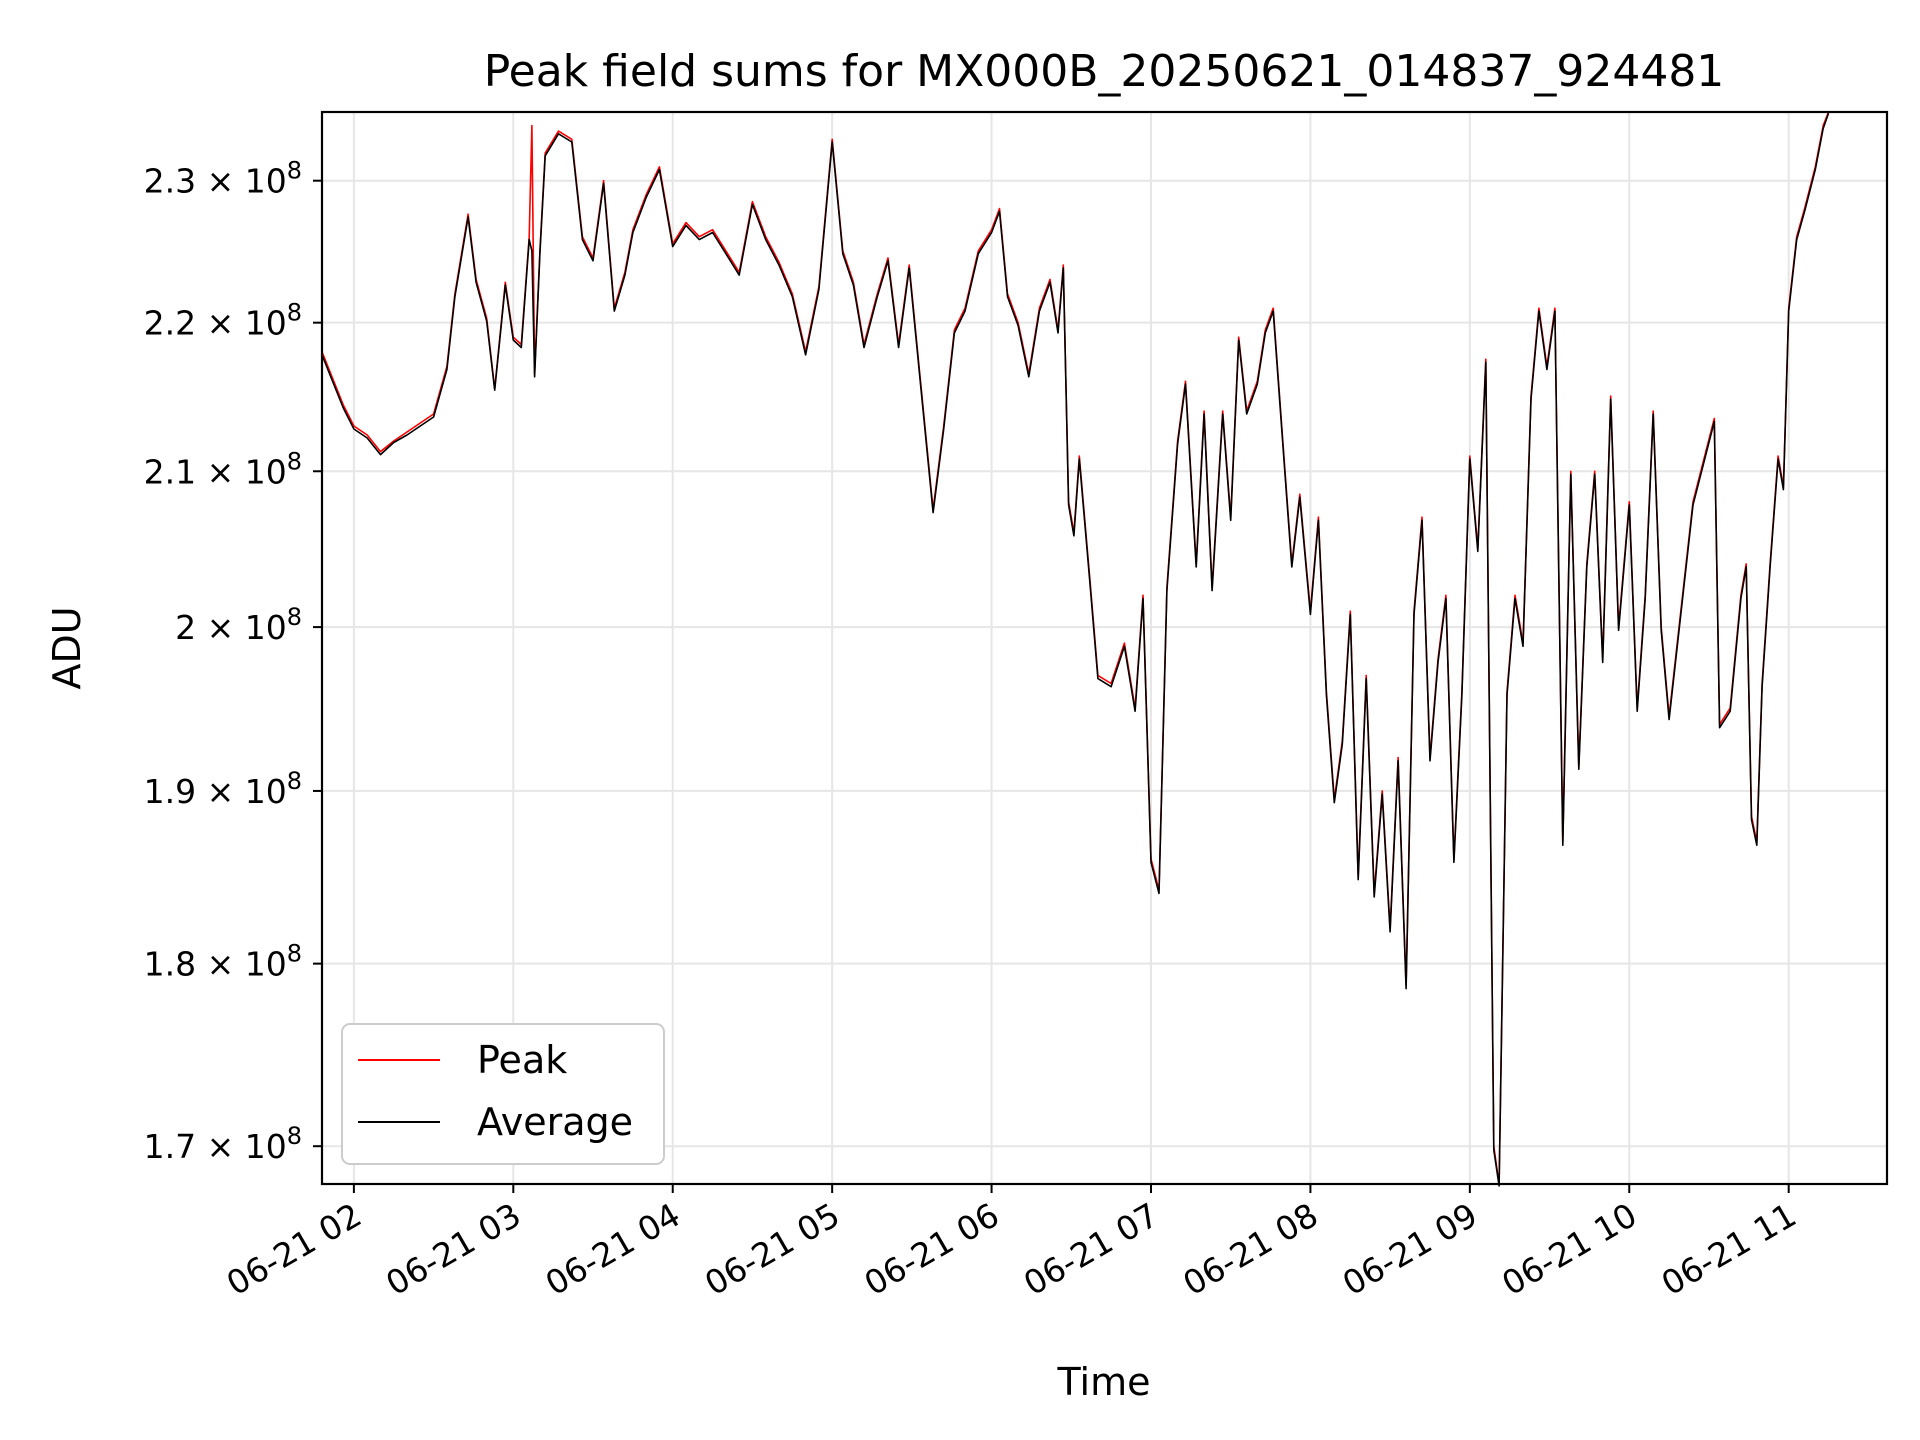 Image resolution: width=1920 pixels, height=1440 pixels. I want to click on y-tick-label: 1.8 × 108, so click(223, 962).